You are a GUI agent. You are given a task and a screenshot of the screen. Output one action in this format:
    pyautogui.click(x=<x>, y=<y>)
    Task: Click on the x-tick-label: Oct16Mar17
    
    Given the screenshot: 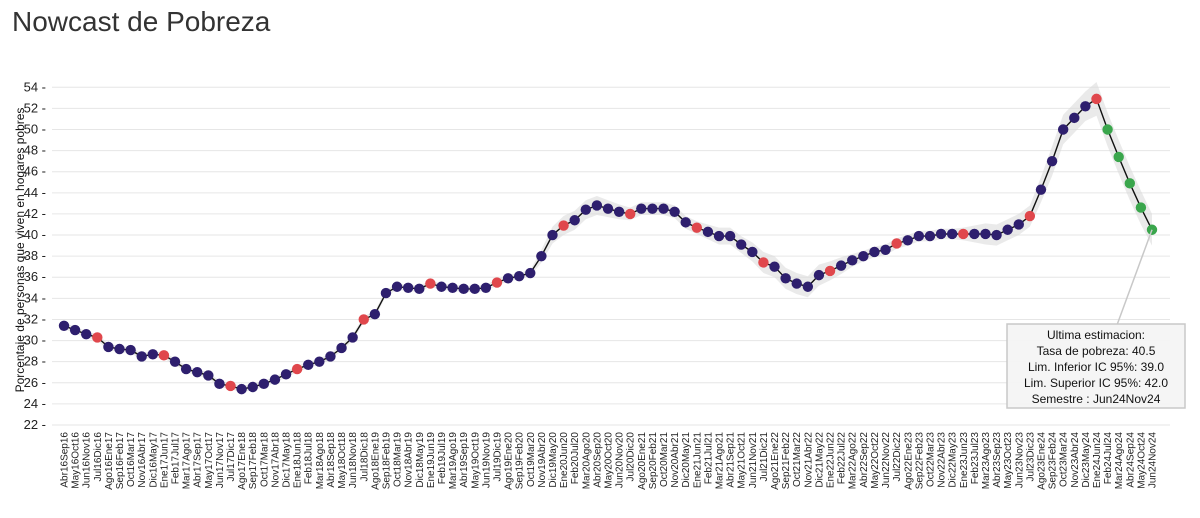 What is the action you would take?
    pyautogui.click(x=131, y=459)
    